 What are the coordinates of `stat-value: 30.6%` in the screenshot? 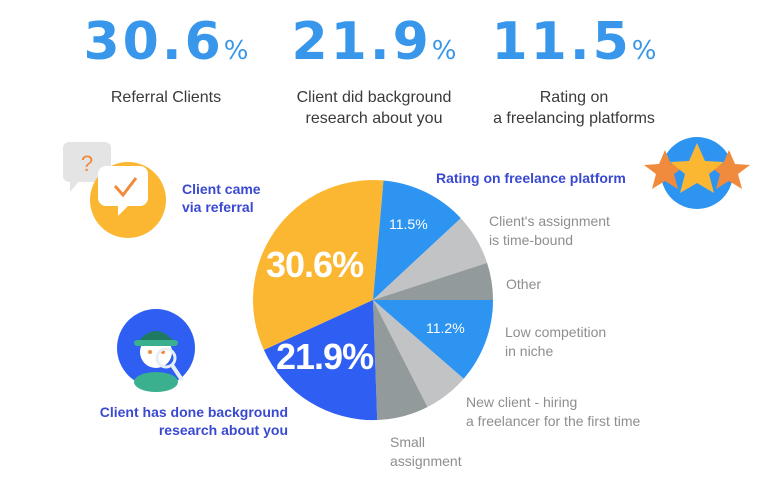 It's located at (166, 42).